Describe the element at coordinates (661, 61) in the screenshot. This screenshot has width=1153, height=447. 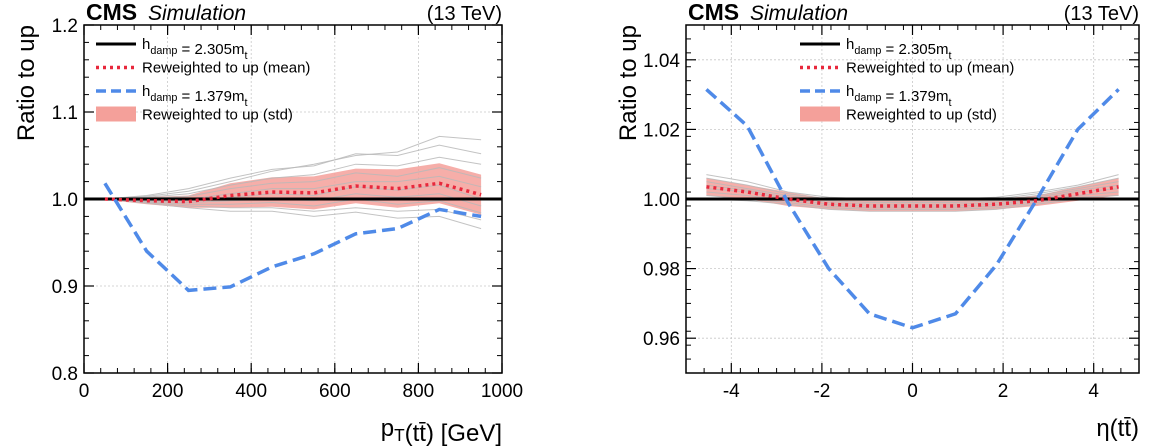
I see `y-tick-label: 1.04` at that location.